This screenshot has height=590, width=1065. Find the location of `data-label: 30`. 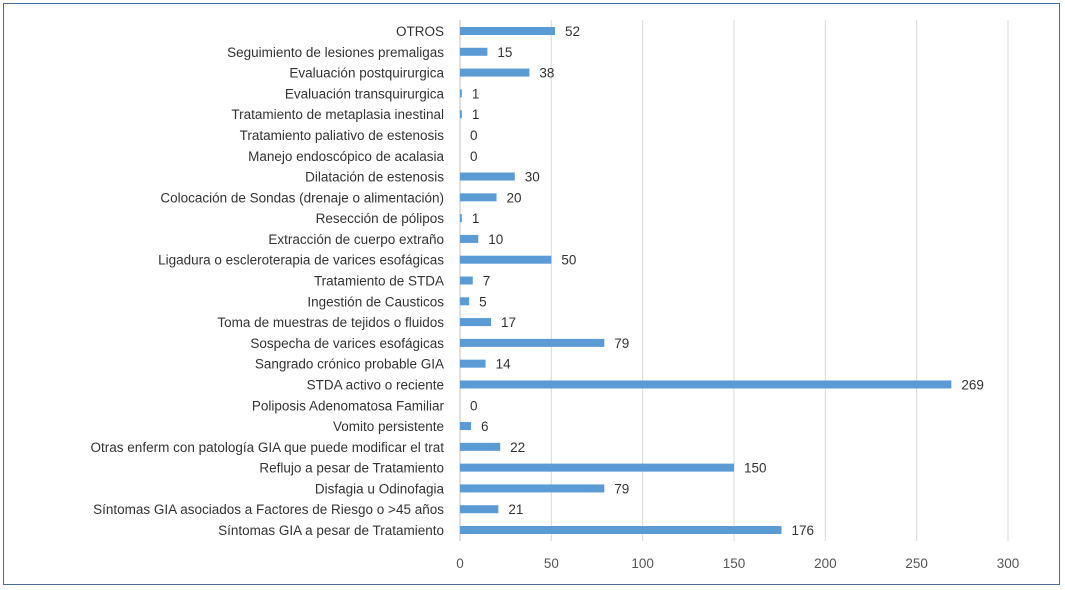

data-label: 30 is located at coordinates (532, 177).